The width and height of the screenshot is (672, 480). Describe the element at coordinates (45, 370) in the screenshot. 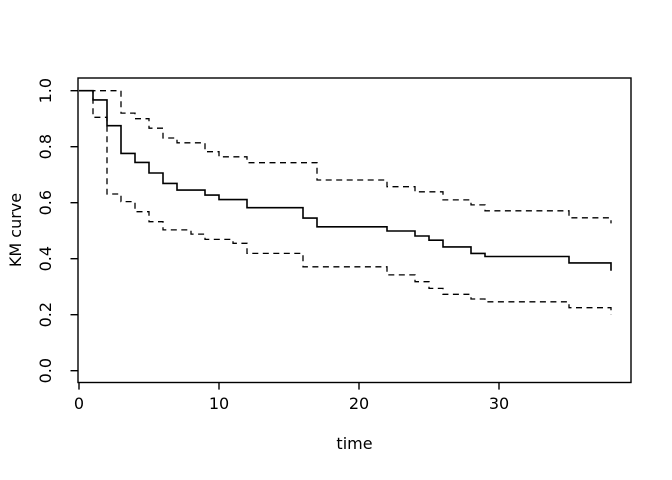

I see `y-axis-tick-label: 0.0` at that location.